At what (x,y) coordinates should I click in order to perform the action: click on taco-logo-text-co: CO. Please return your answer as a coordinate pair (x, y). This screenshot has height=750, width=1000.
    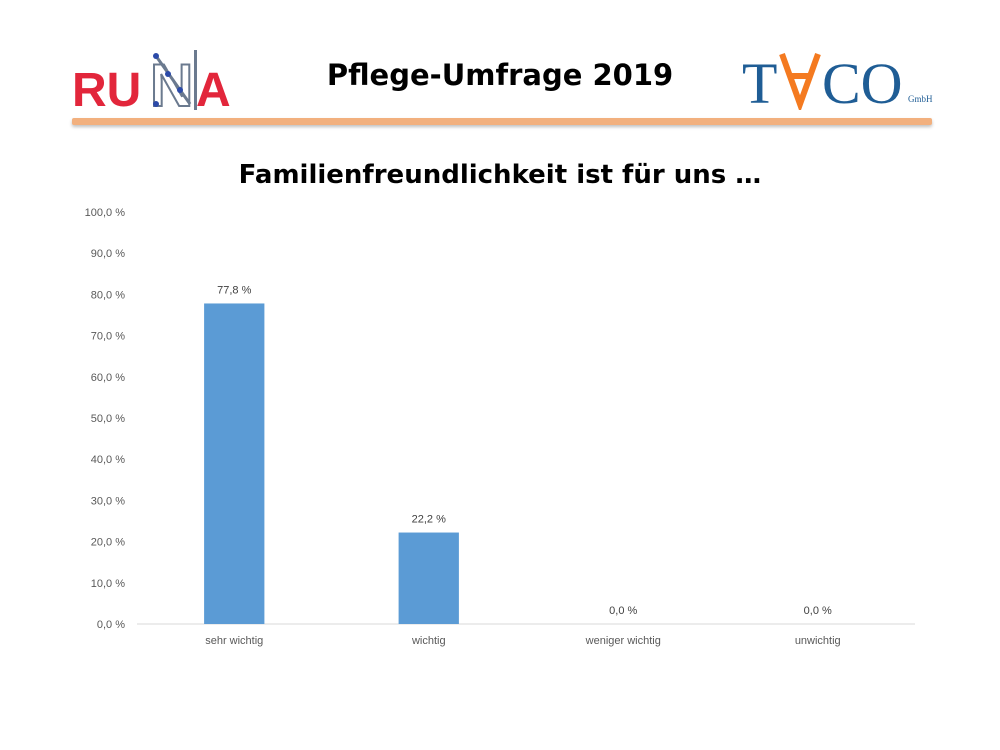
    Looking at the image, I should click on (862, 80).